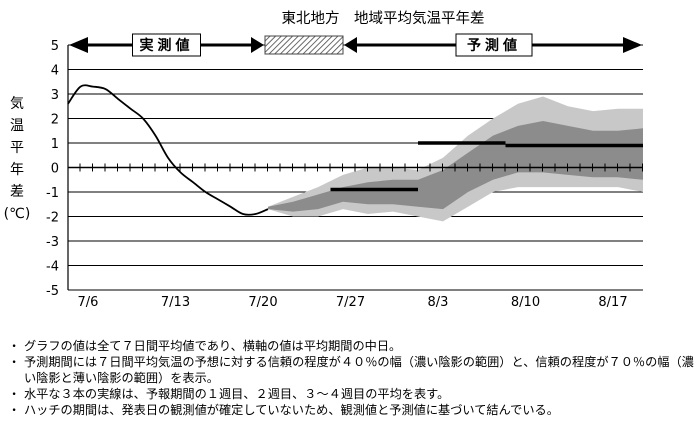 The width and height of the screenshot is (700, 435). What do you see at coordinates (262, 302) in the screenshot?
I see `x-tick-label: 7/20` at bounding box center [262, 302].